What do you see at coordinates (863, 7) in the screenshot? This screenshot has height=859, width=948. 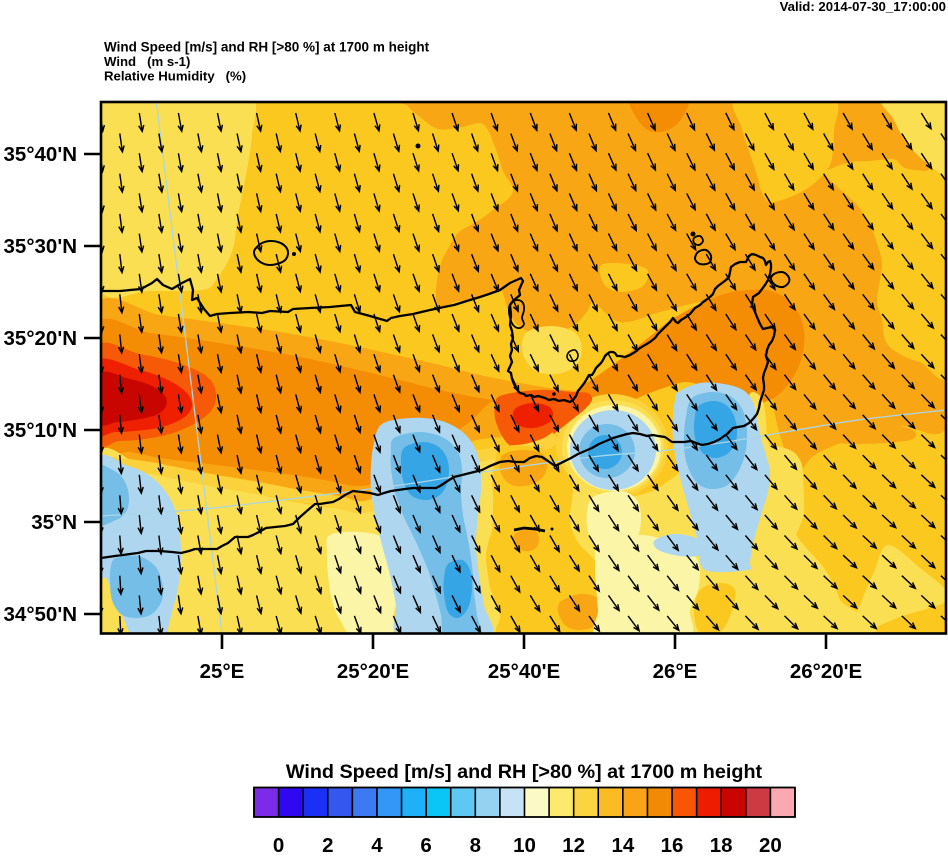 I see `svg-text: Valid: 2014-07-30_17:00:00` at bounding box center [863, 7].